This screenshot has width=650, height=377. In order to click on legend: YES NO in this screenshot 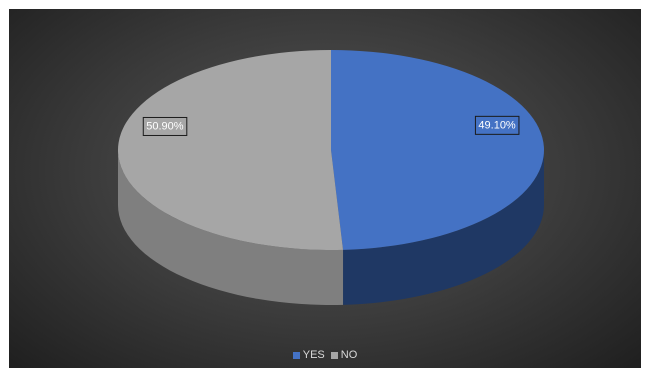, I will do `click(325, 355)`.